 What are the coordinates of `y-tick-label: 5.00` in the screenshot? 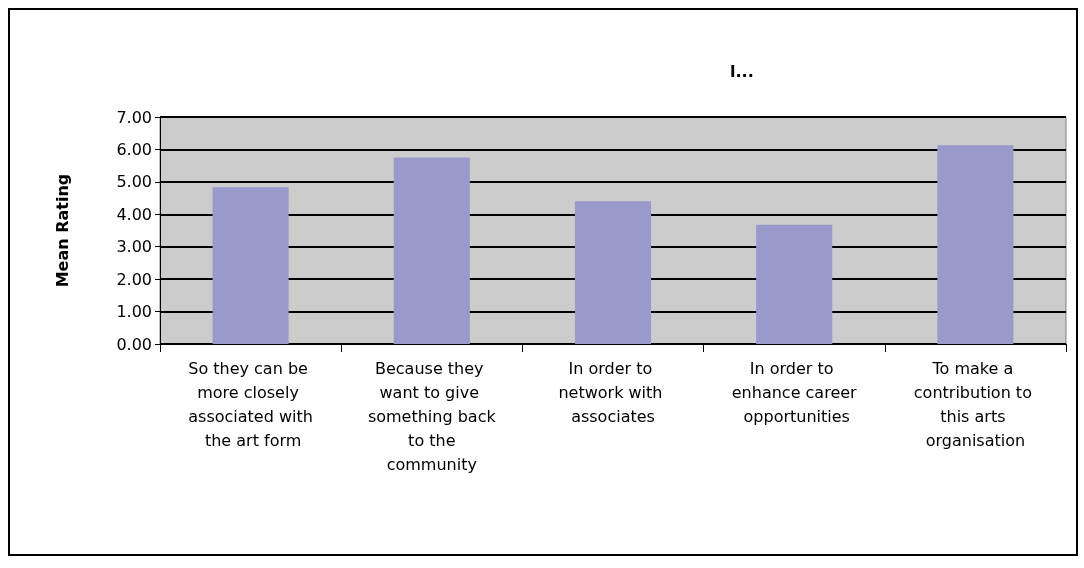 It's located at (134, 182).